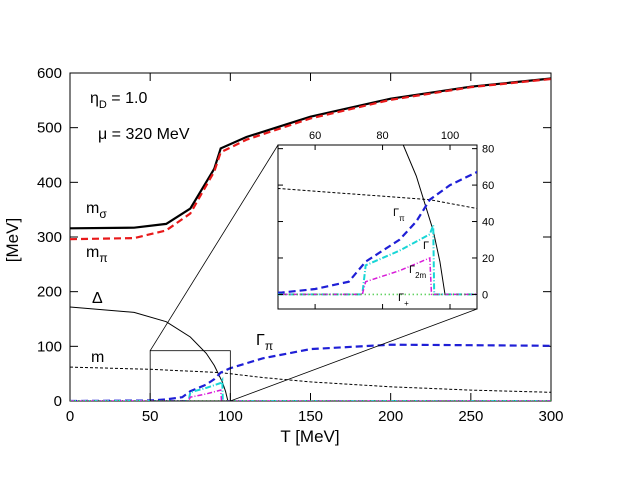  Describe the element at coordinates (377, 276) in the screenshot. I see `inset-series-Γ_2m` at that location.